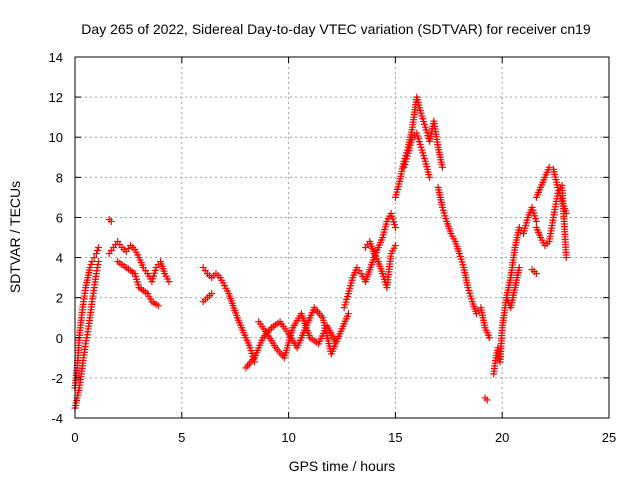 The height and width of the screenshot is (480, 640). Describe the element at coordinates (395, 437) in the screenshot. I see `x-tick-label: 15` at that location.